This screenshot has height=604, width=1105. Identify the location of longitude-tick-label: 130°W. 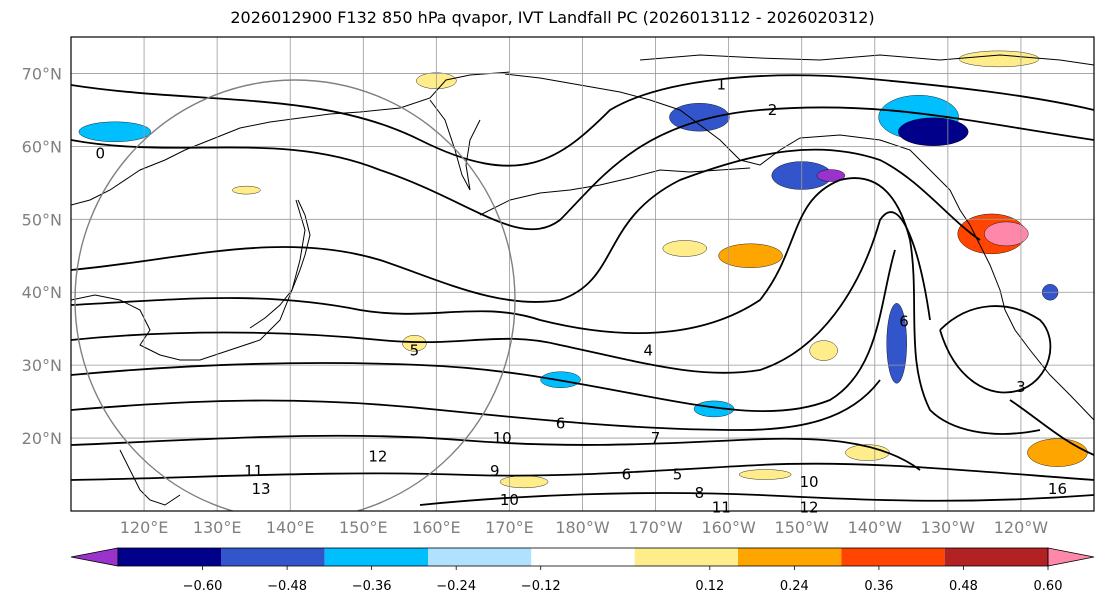
(948, 527).